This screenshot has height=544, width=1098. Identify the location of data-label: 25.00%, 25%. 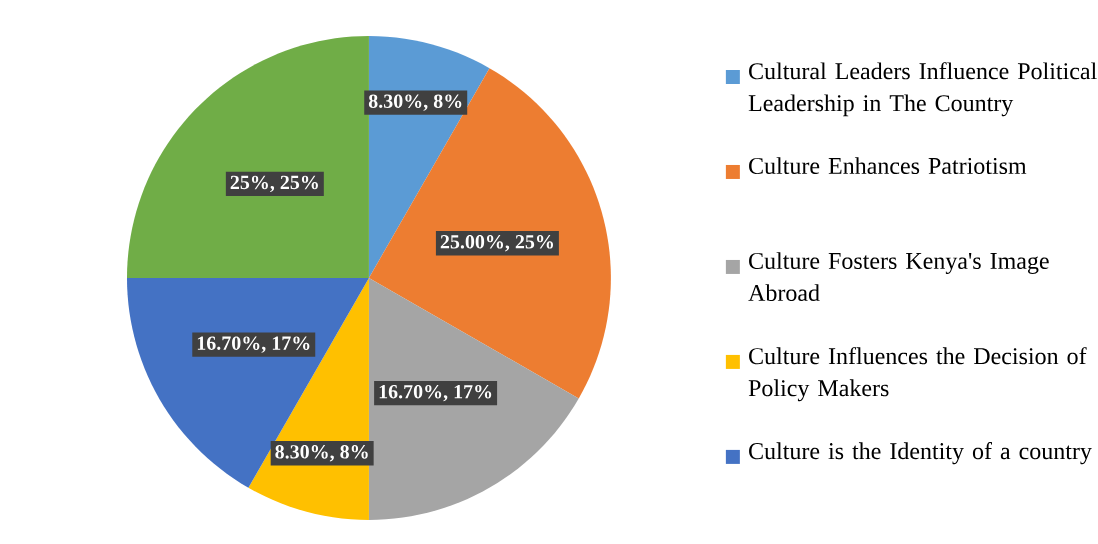
(497, 243).